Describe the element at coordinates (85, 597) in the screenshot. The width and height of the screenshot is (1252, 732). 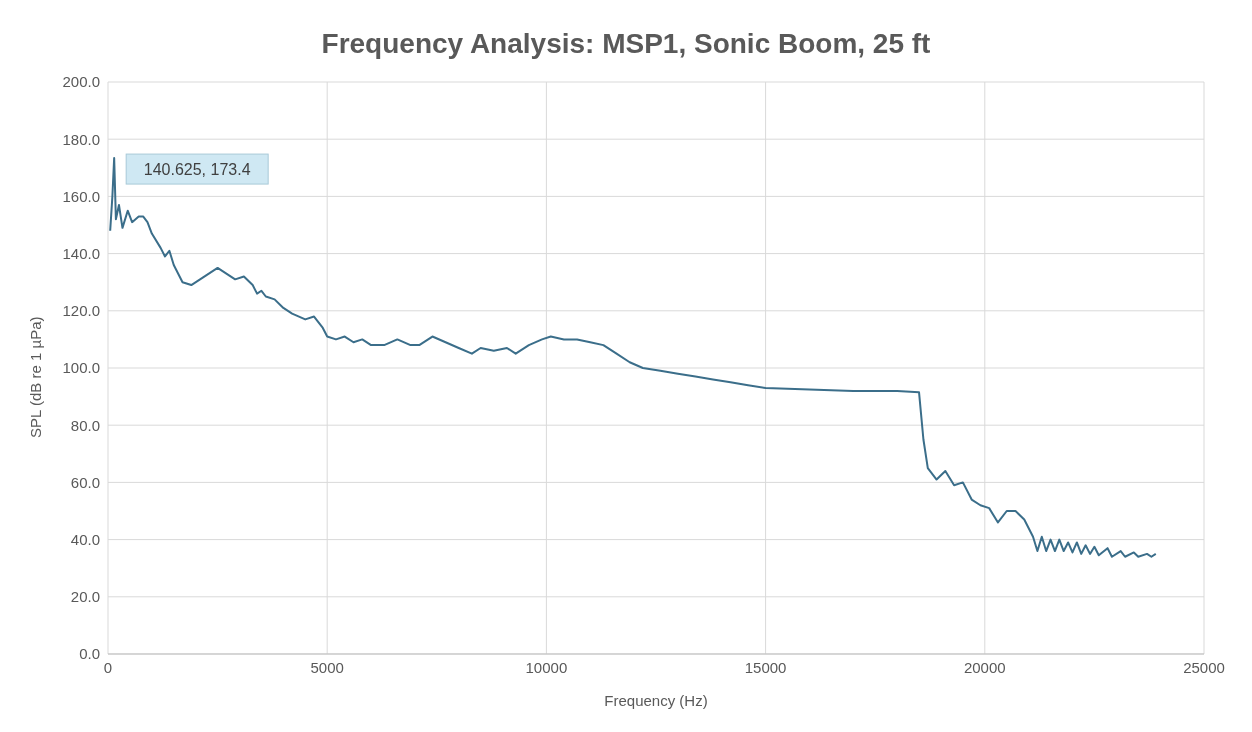
I see `y-tick-label: 20.0` at that location.